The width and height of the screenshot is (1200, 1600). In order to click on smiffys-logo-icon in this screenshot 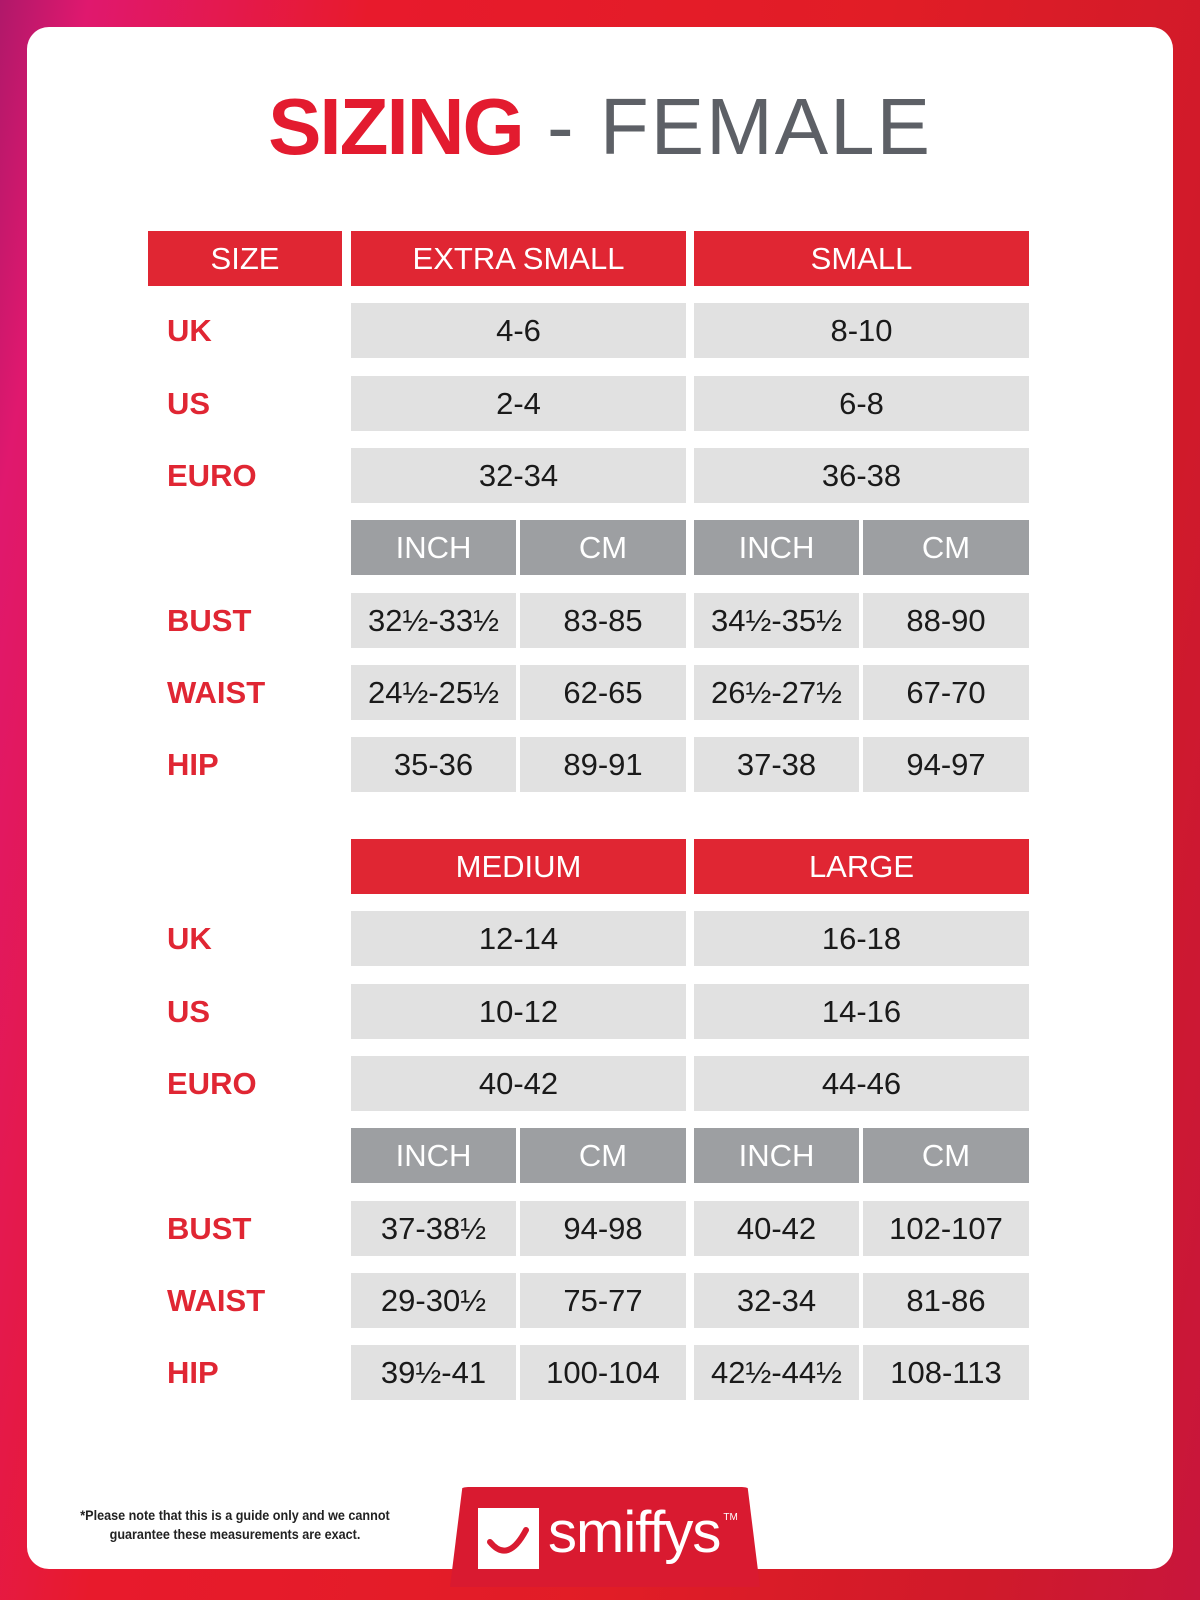, I will do `click(508, 1538)`.